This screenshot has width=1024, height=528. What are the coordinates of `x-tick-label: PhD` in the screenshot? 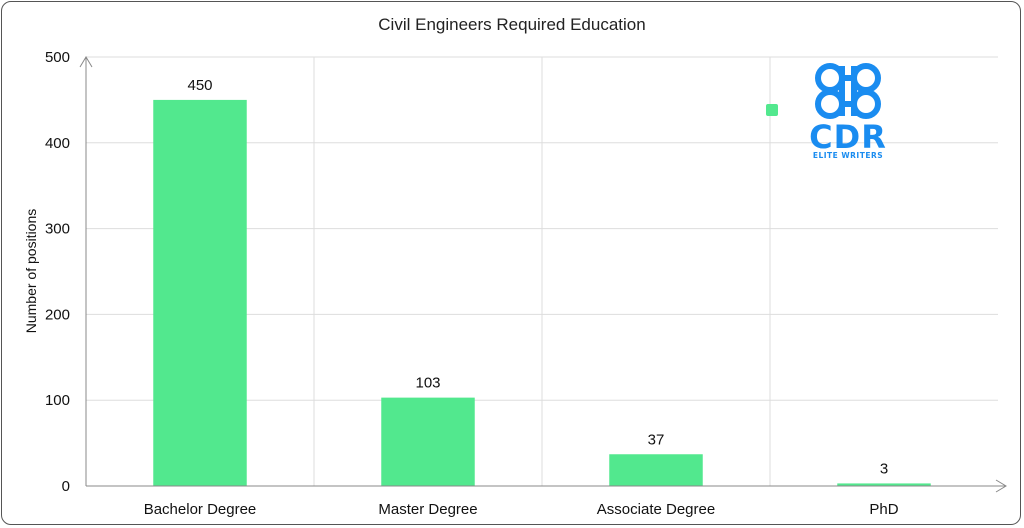 It's located at (883, 509).